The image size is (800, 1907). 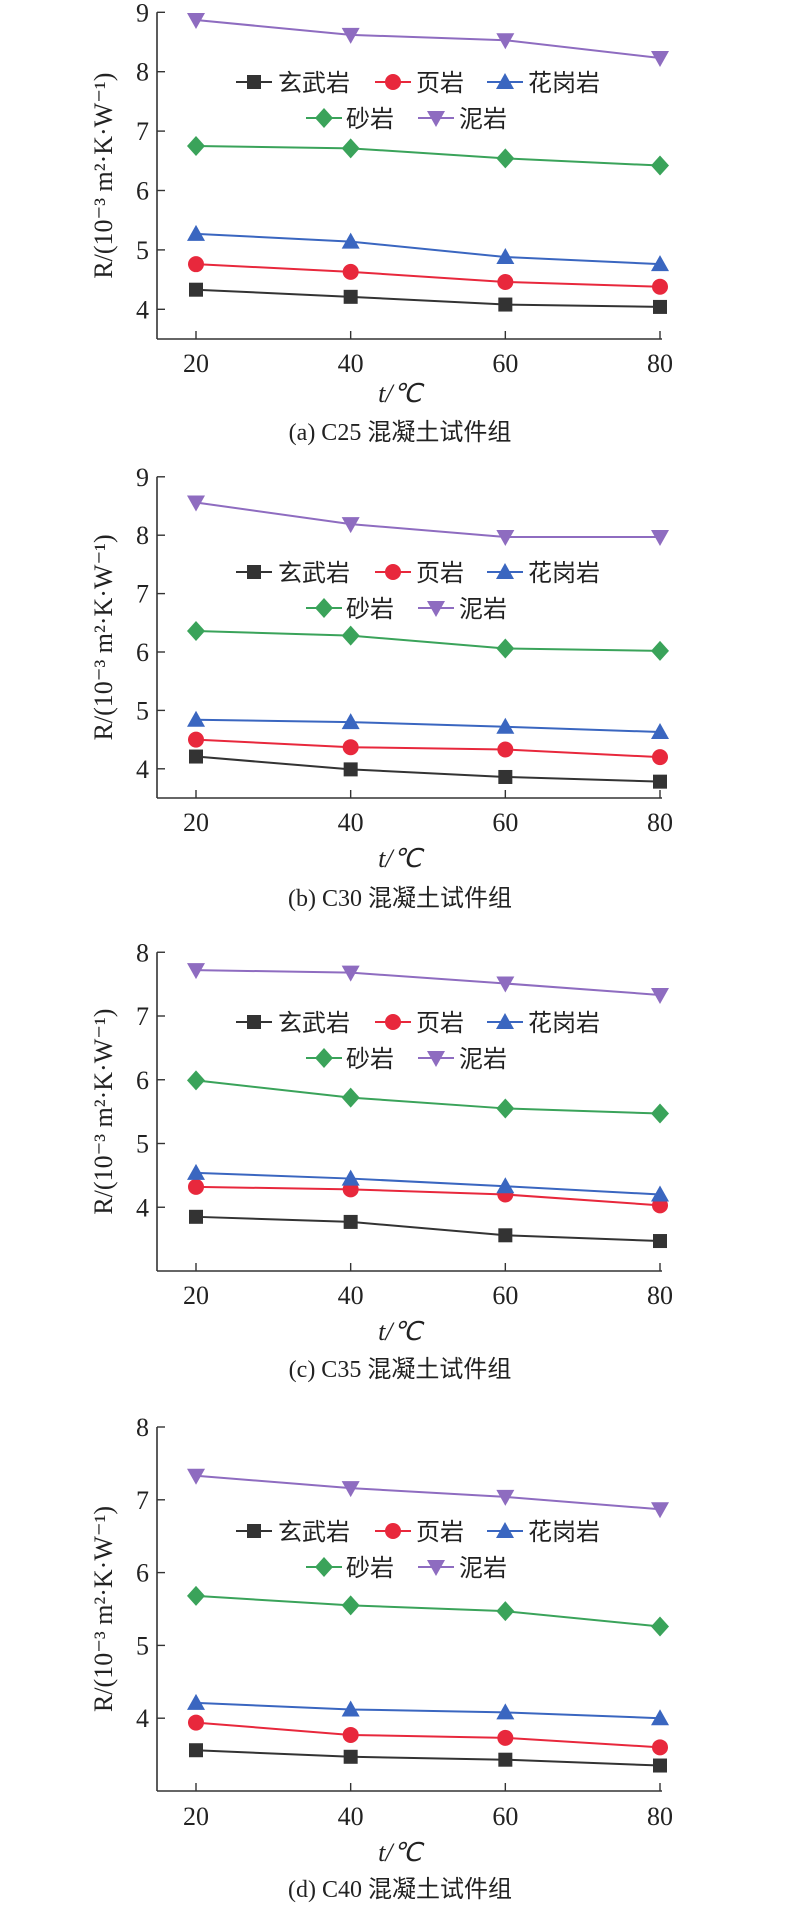 What do you see at coordinates (400, 432) in the screenshot?
I see `chart-caption: (a) C25 混凝土试件组` at bounding box center [400, 432].